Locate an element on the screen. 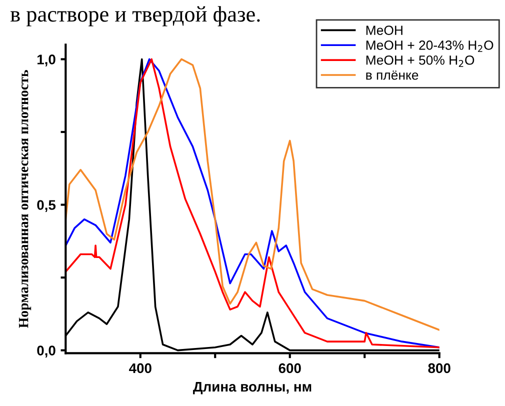 The width and height of the screenshot is (505, 406). x-axis-title: Длина волны, нм is located at coordinates (252, 388).